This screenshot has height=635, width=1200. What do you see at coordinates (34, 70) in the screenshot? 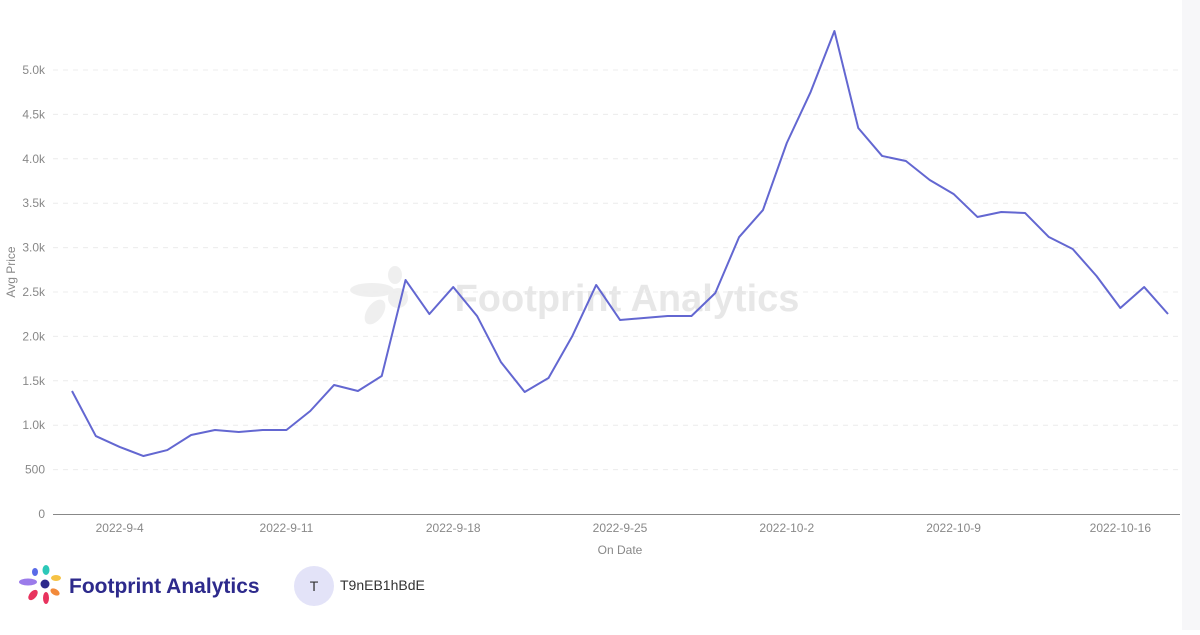
I see `y-tick-label: 5.0k` at bounding box center [34, 70].